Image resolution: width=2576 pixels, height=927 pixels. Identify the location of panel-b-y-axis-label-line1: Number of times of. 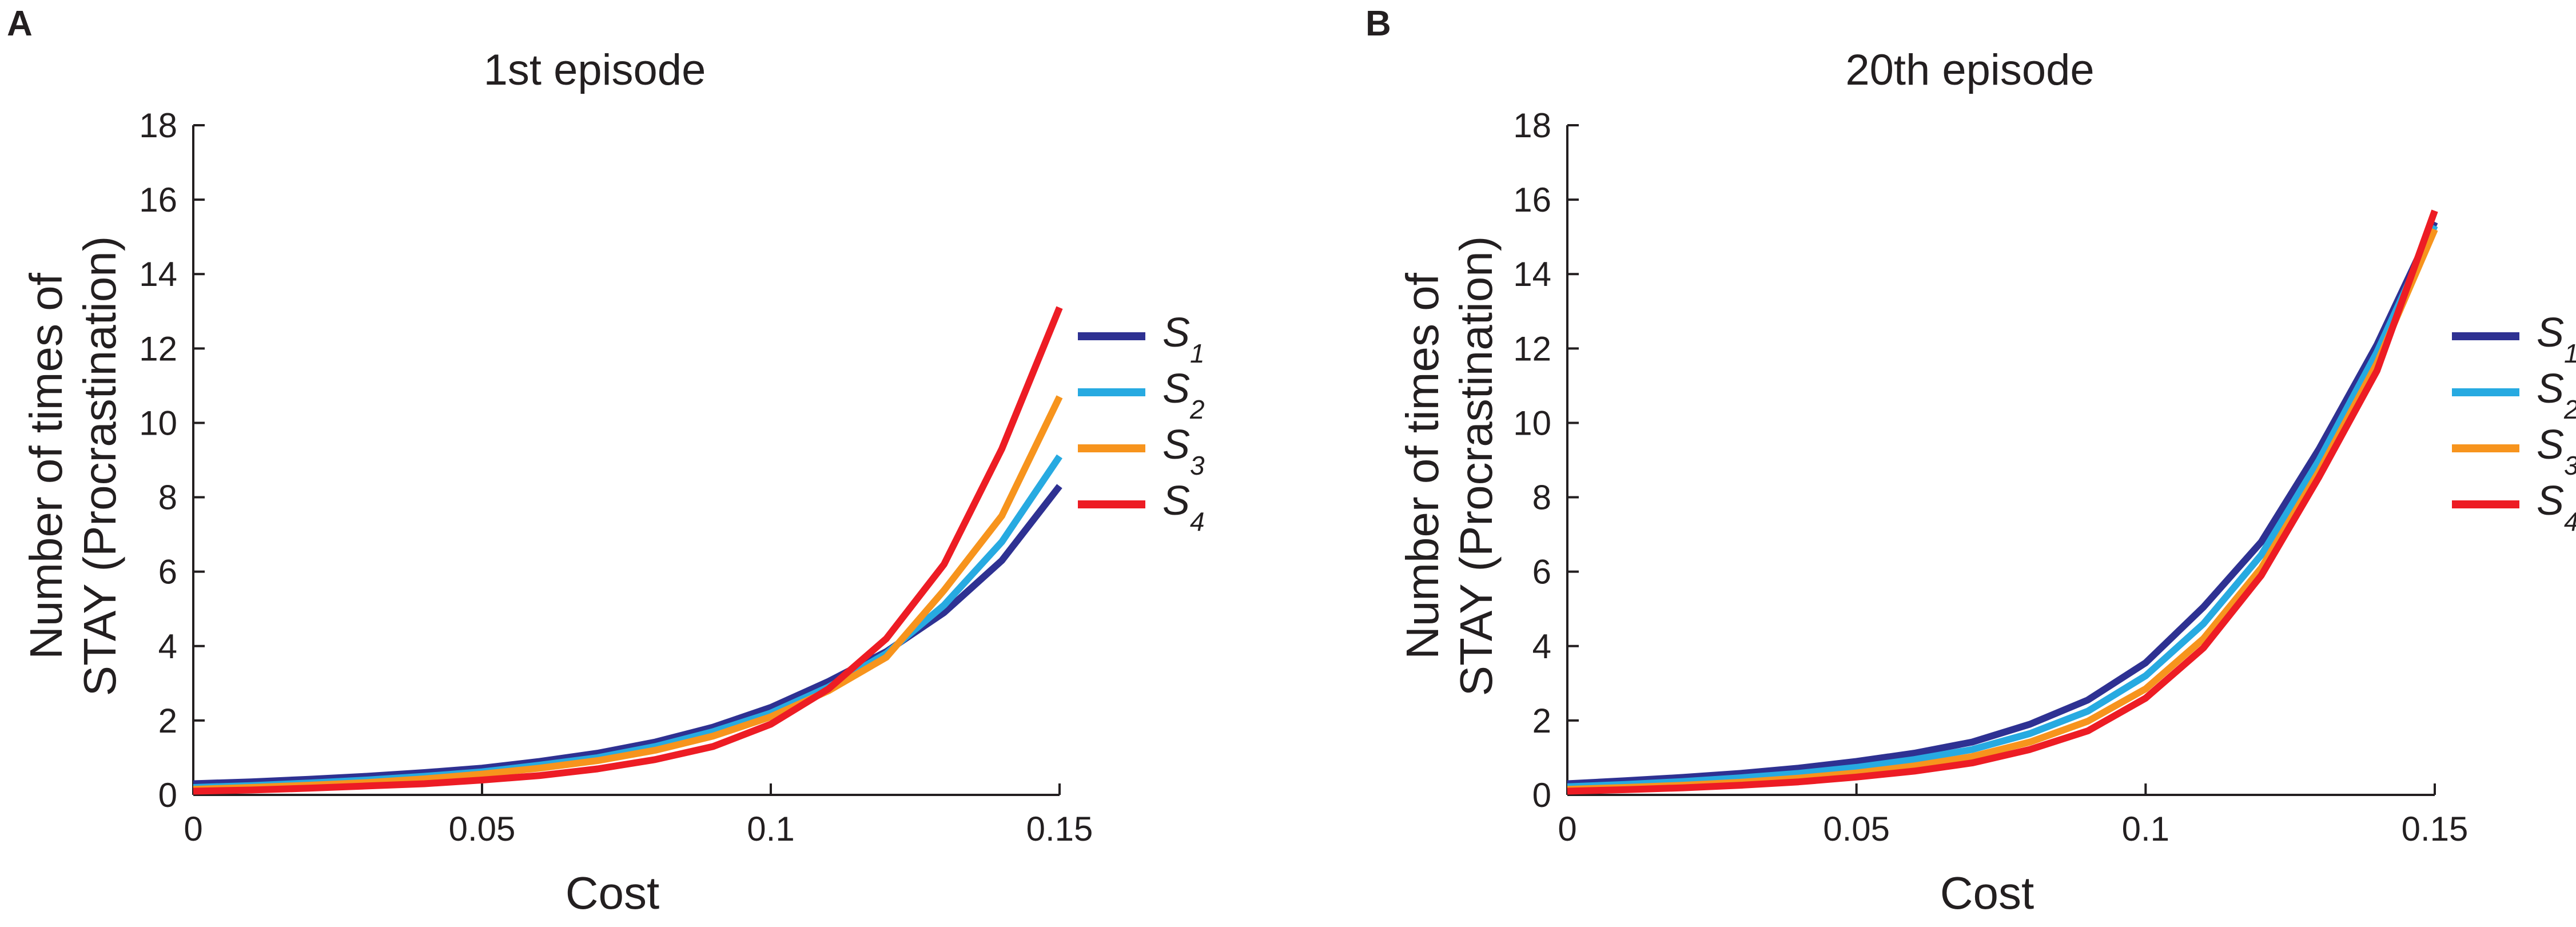
(1422, 465).